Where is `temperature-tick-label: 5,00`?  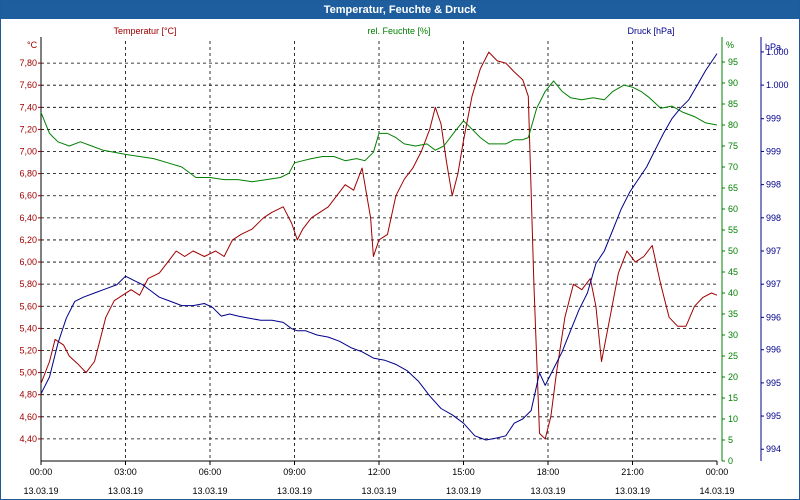
temperature-tick-label: 5,00 is located at coordinates (28, 373).